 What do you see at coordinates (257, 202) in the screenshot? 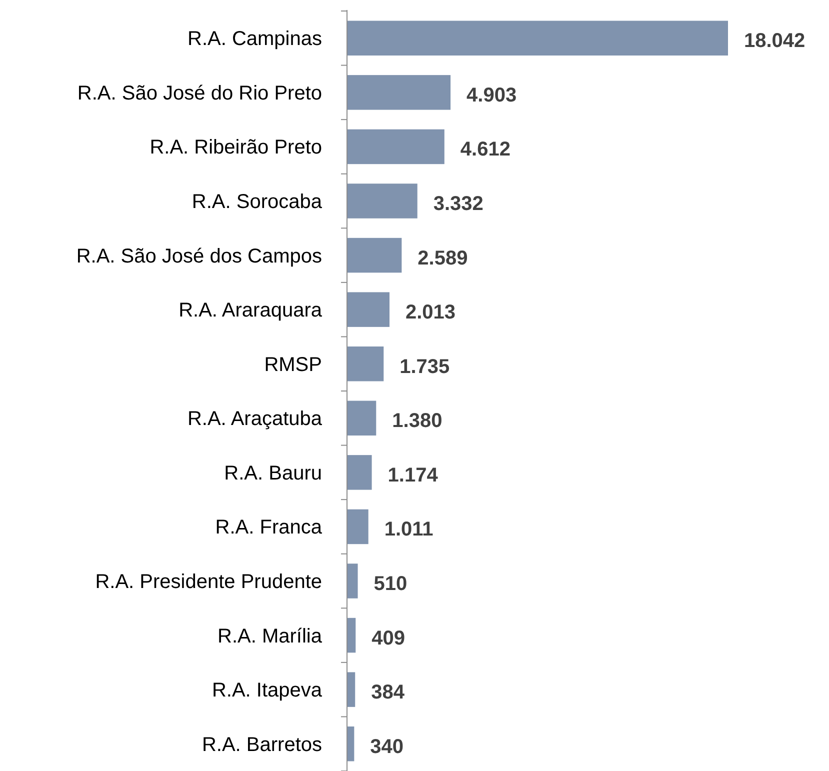
I see `y-tick-label: R.A. Sorocaba` at bounding box center [257, 202].